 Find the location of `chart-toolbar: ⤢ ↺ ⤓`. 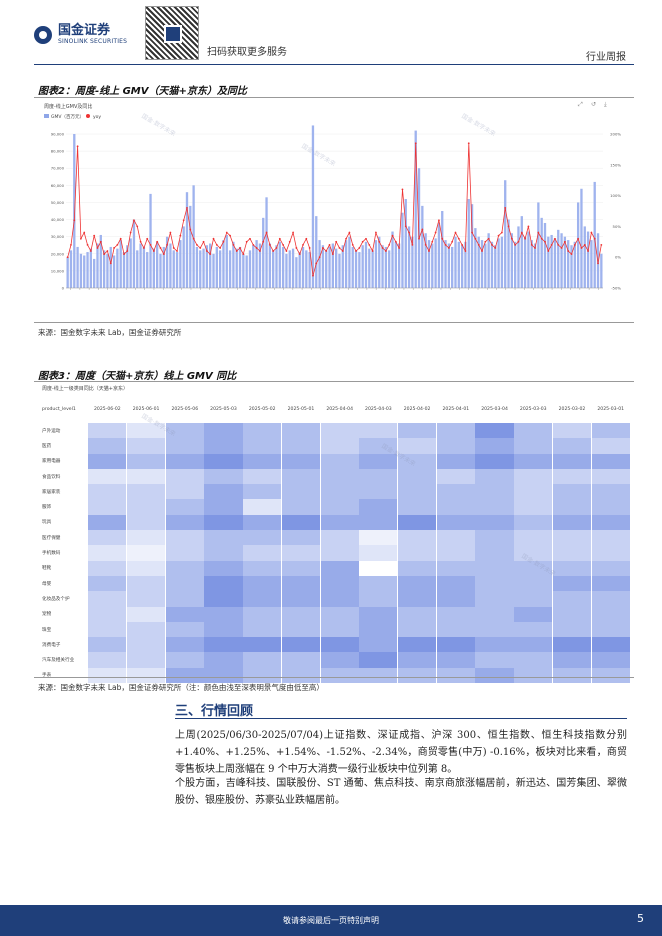

chart-toolbar: ⤢ ↺ ⤓ is located at coordinates (592, 104).